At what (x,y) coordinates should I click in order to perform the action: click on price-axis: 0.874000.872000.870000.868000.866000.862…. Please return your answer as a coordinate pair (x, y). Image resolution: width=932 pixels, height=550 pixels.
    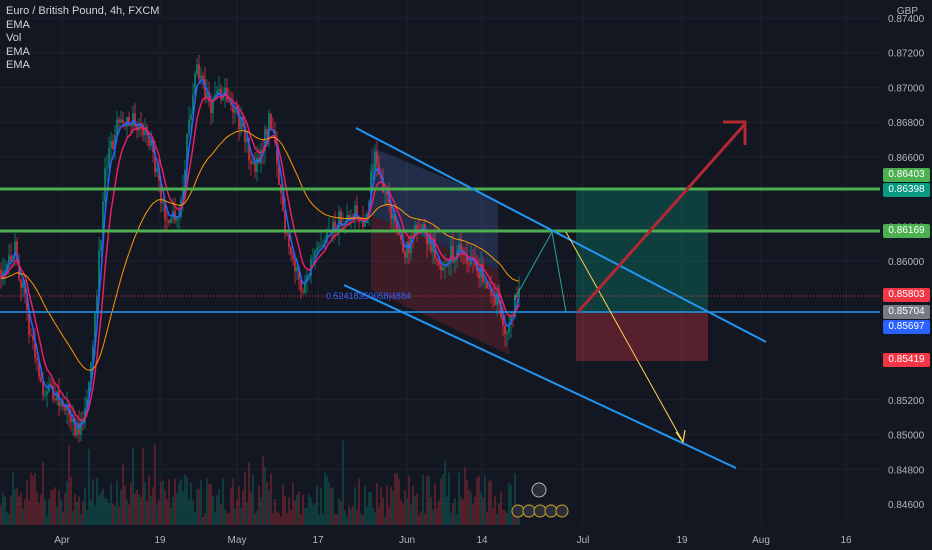
    Looking at the image, I should click on (906, 262).